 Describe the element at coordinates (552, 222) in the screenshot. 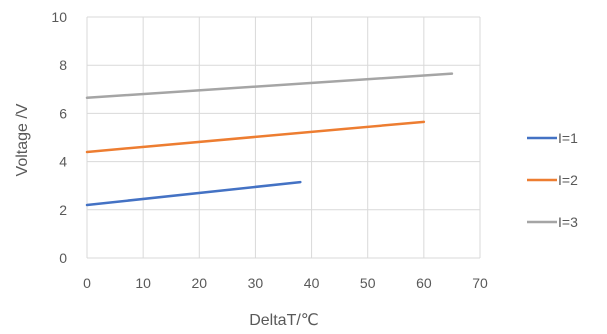

I see `legend-item: I=3` at that location.